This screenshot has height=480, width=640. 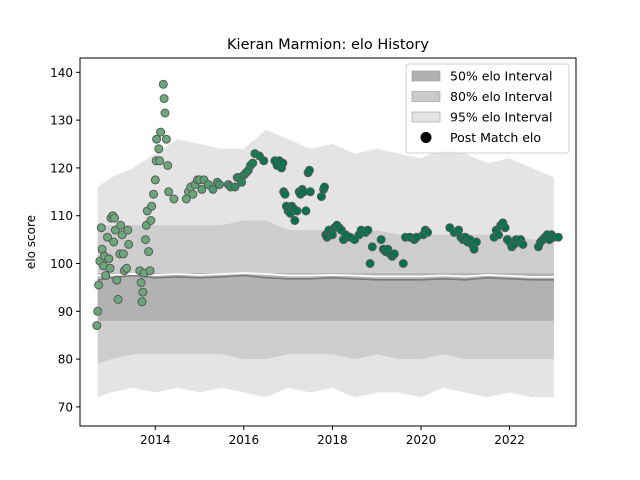 I want to click on legend-label: 50% elo Interval, so click(x=501, y=76).